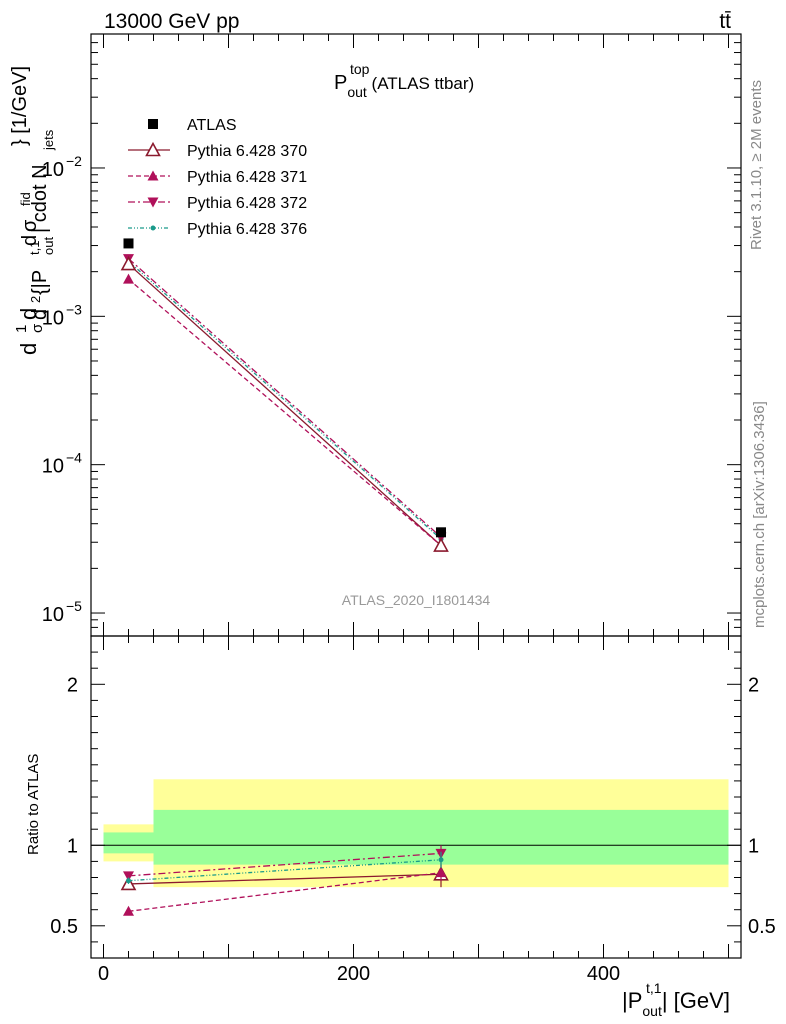 This screenshot has height=1024, width=786. Describe the element at coordinates (725, 21) in the screenshot. I see `process-label: tt̄` at that location.